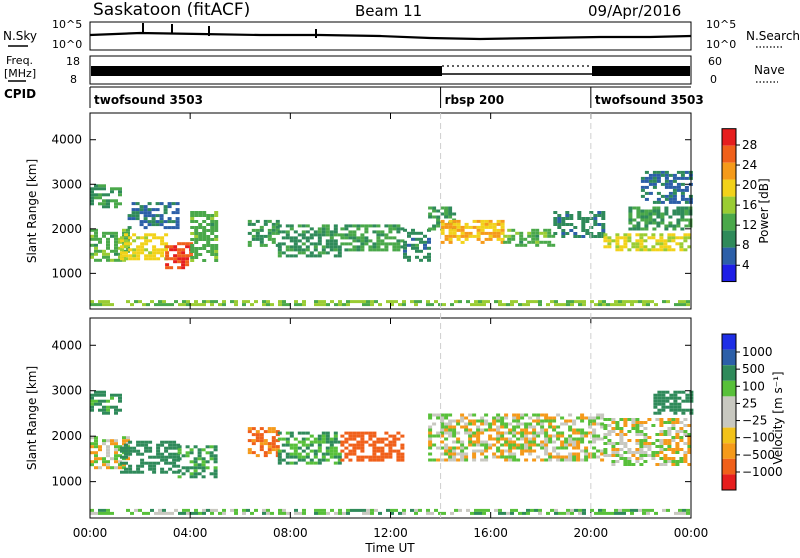 This screenshot has width=800, height=558. What do you see at coordinates (148, 100) in the screenshot?
I see `cpid-segment-label: twofsound 3503` at bounding box center [148, 100].